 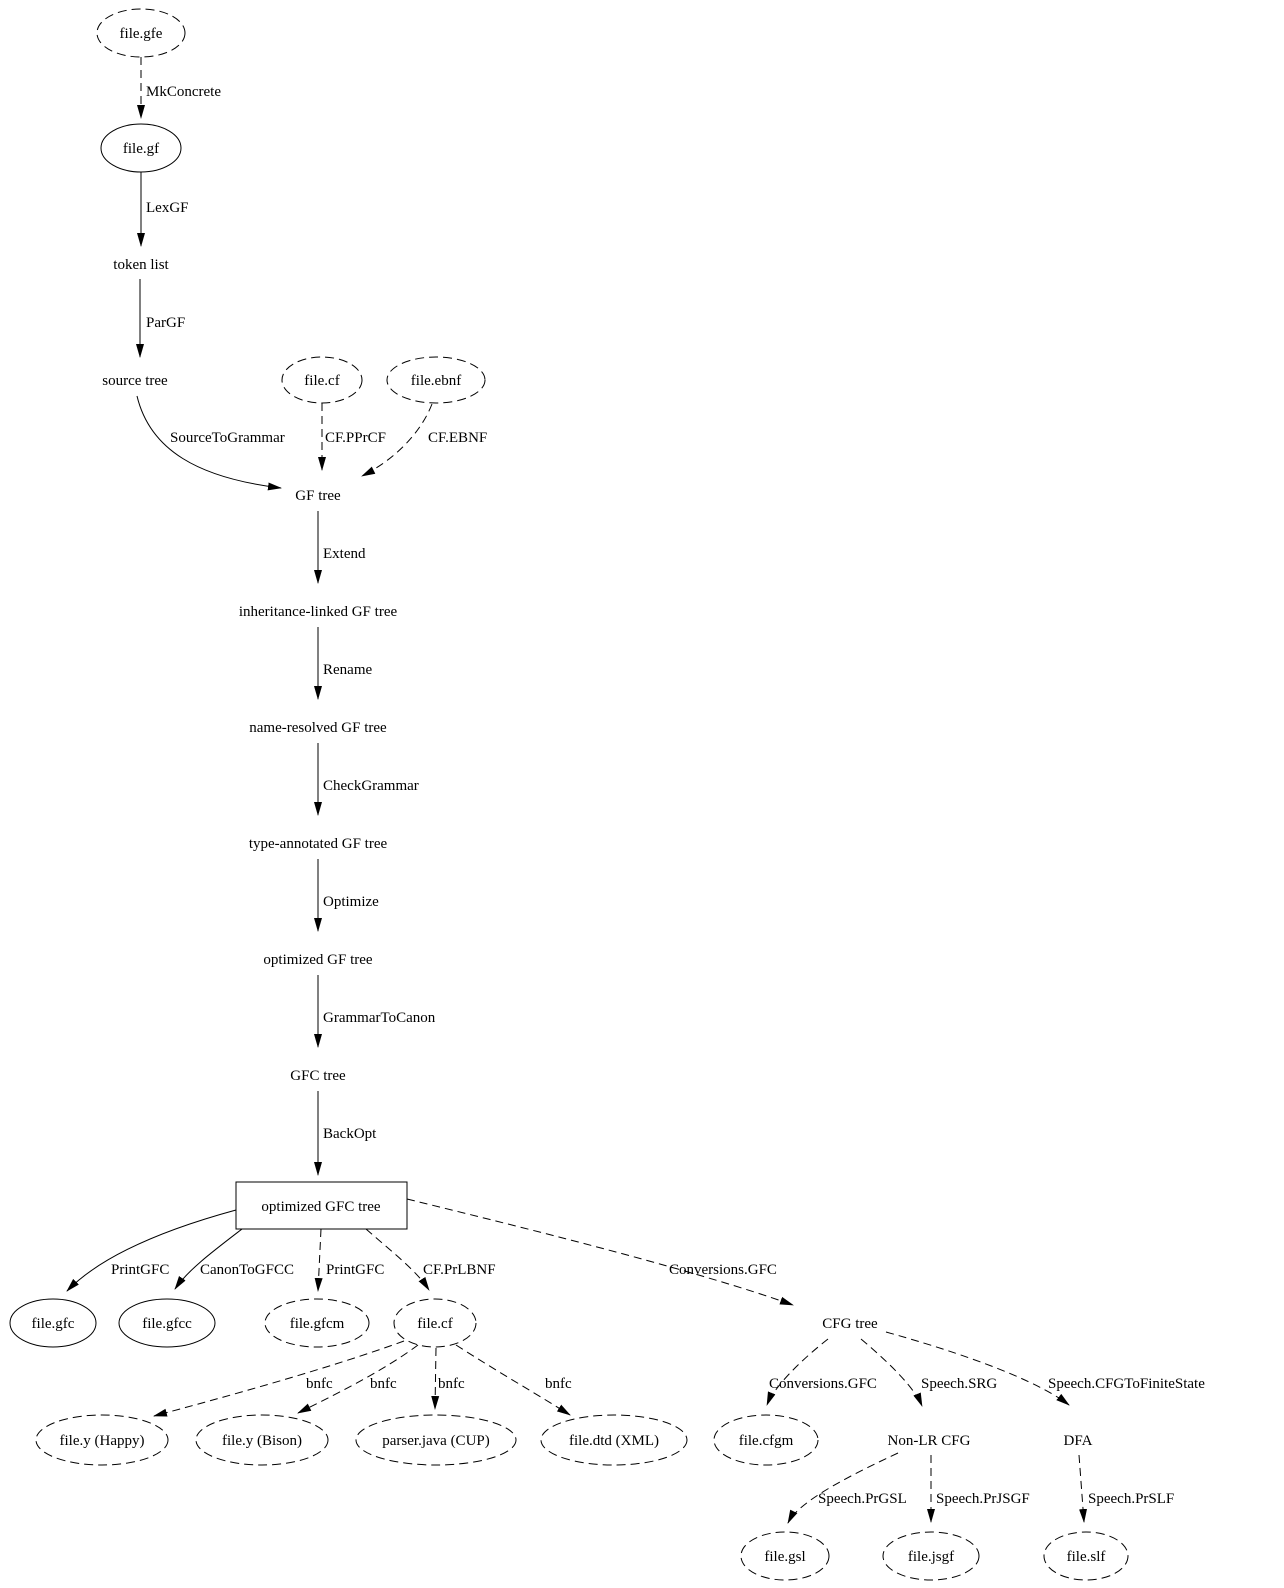 What do you see at coordinates (383, 1384) in the screenshot?
I see `edge-label-bnfc-bison: bnfc` at bounding box center [383, 1384].